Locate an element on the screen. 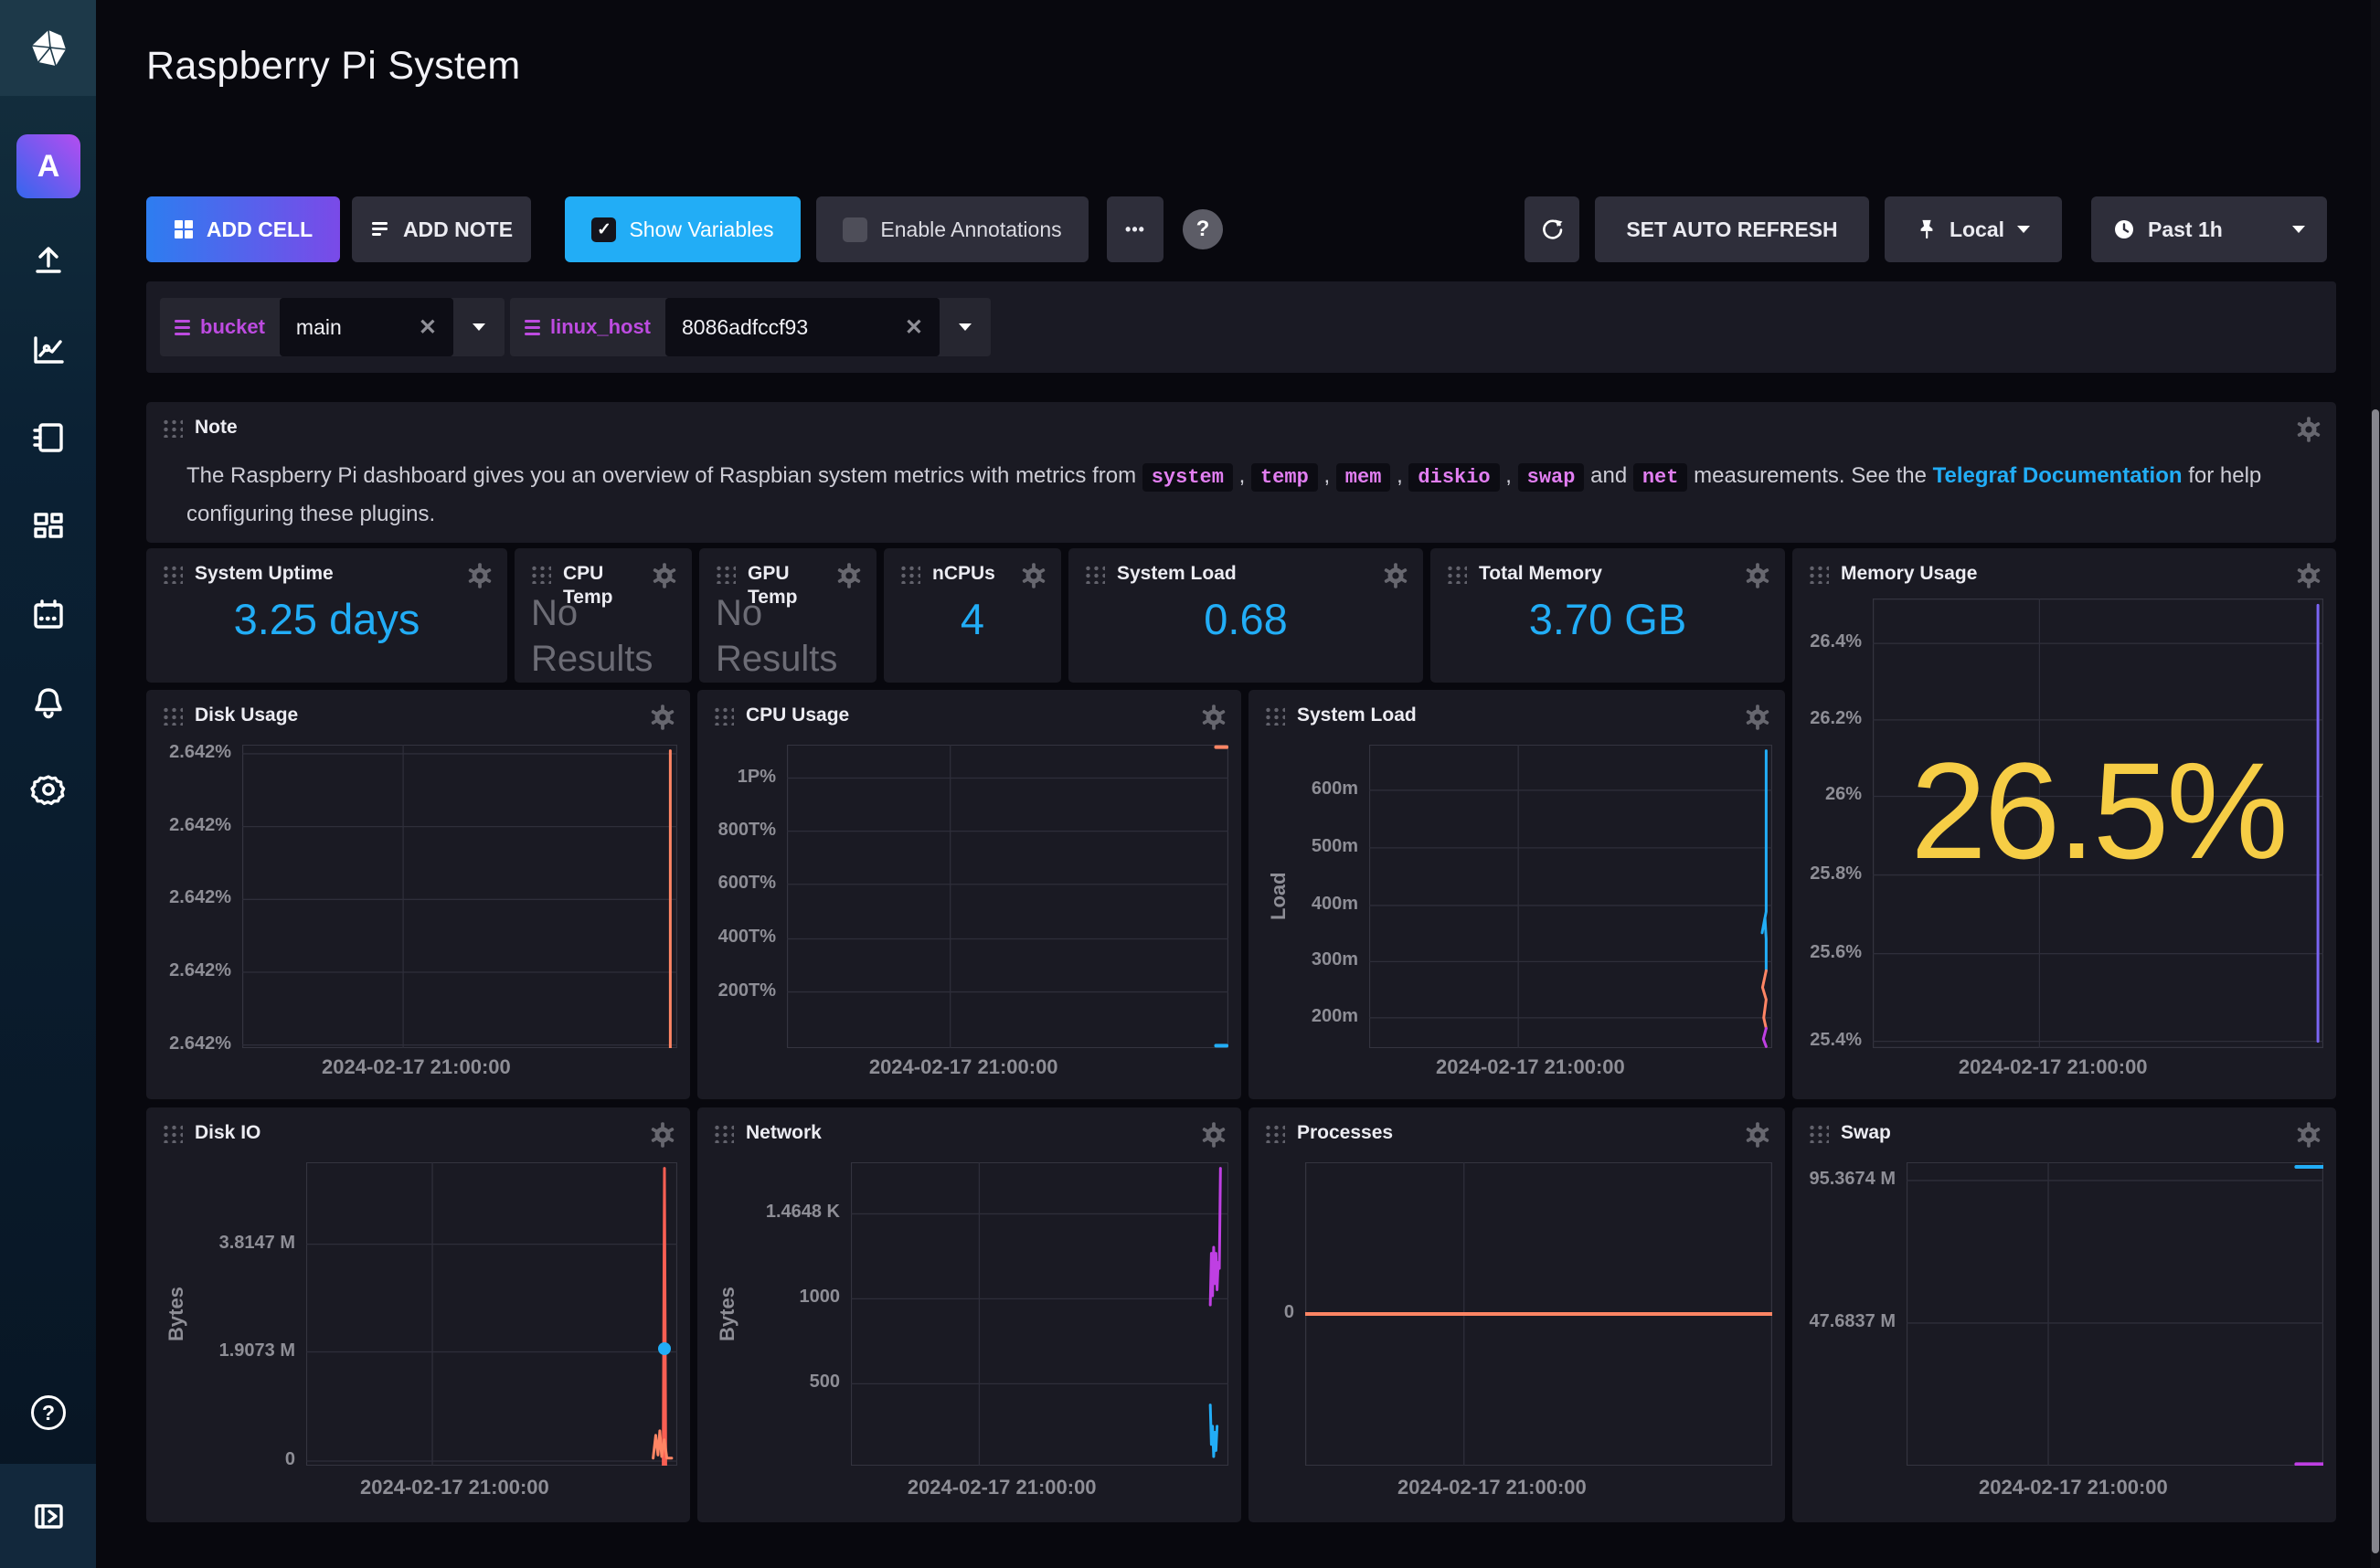 The height and width of the screenshot is (1568, 2380). scrollbar-thumb is located at coordinates (2376, 981).